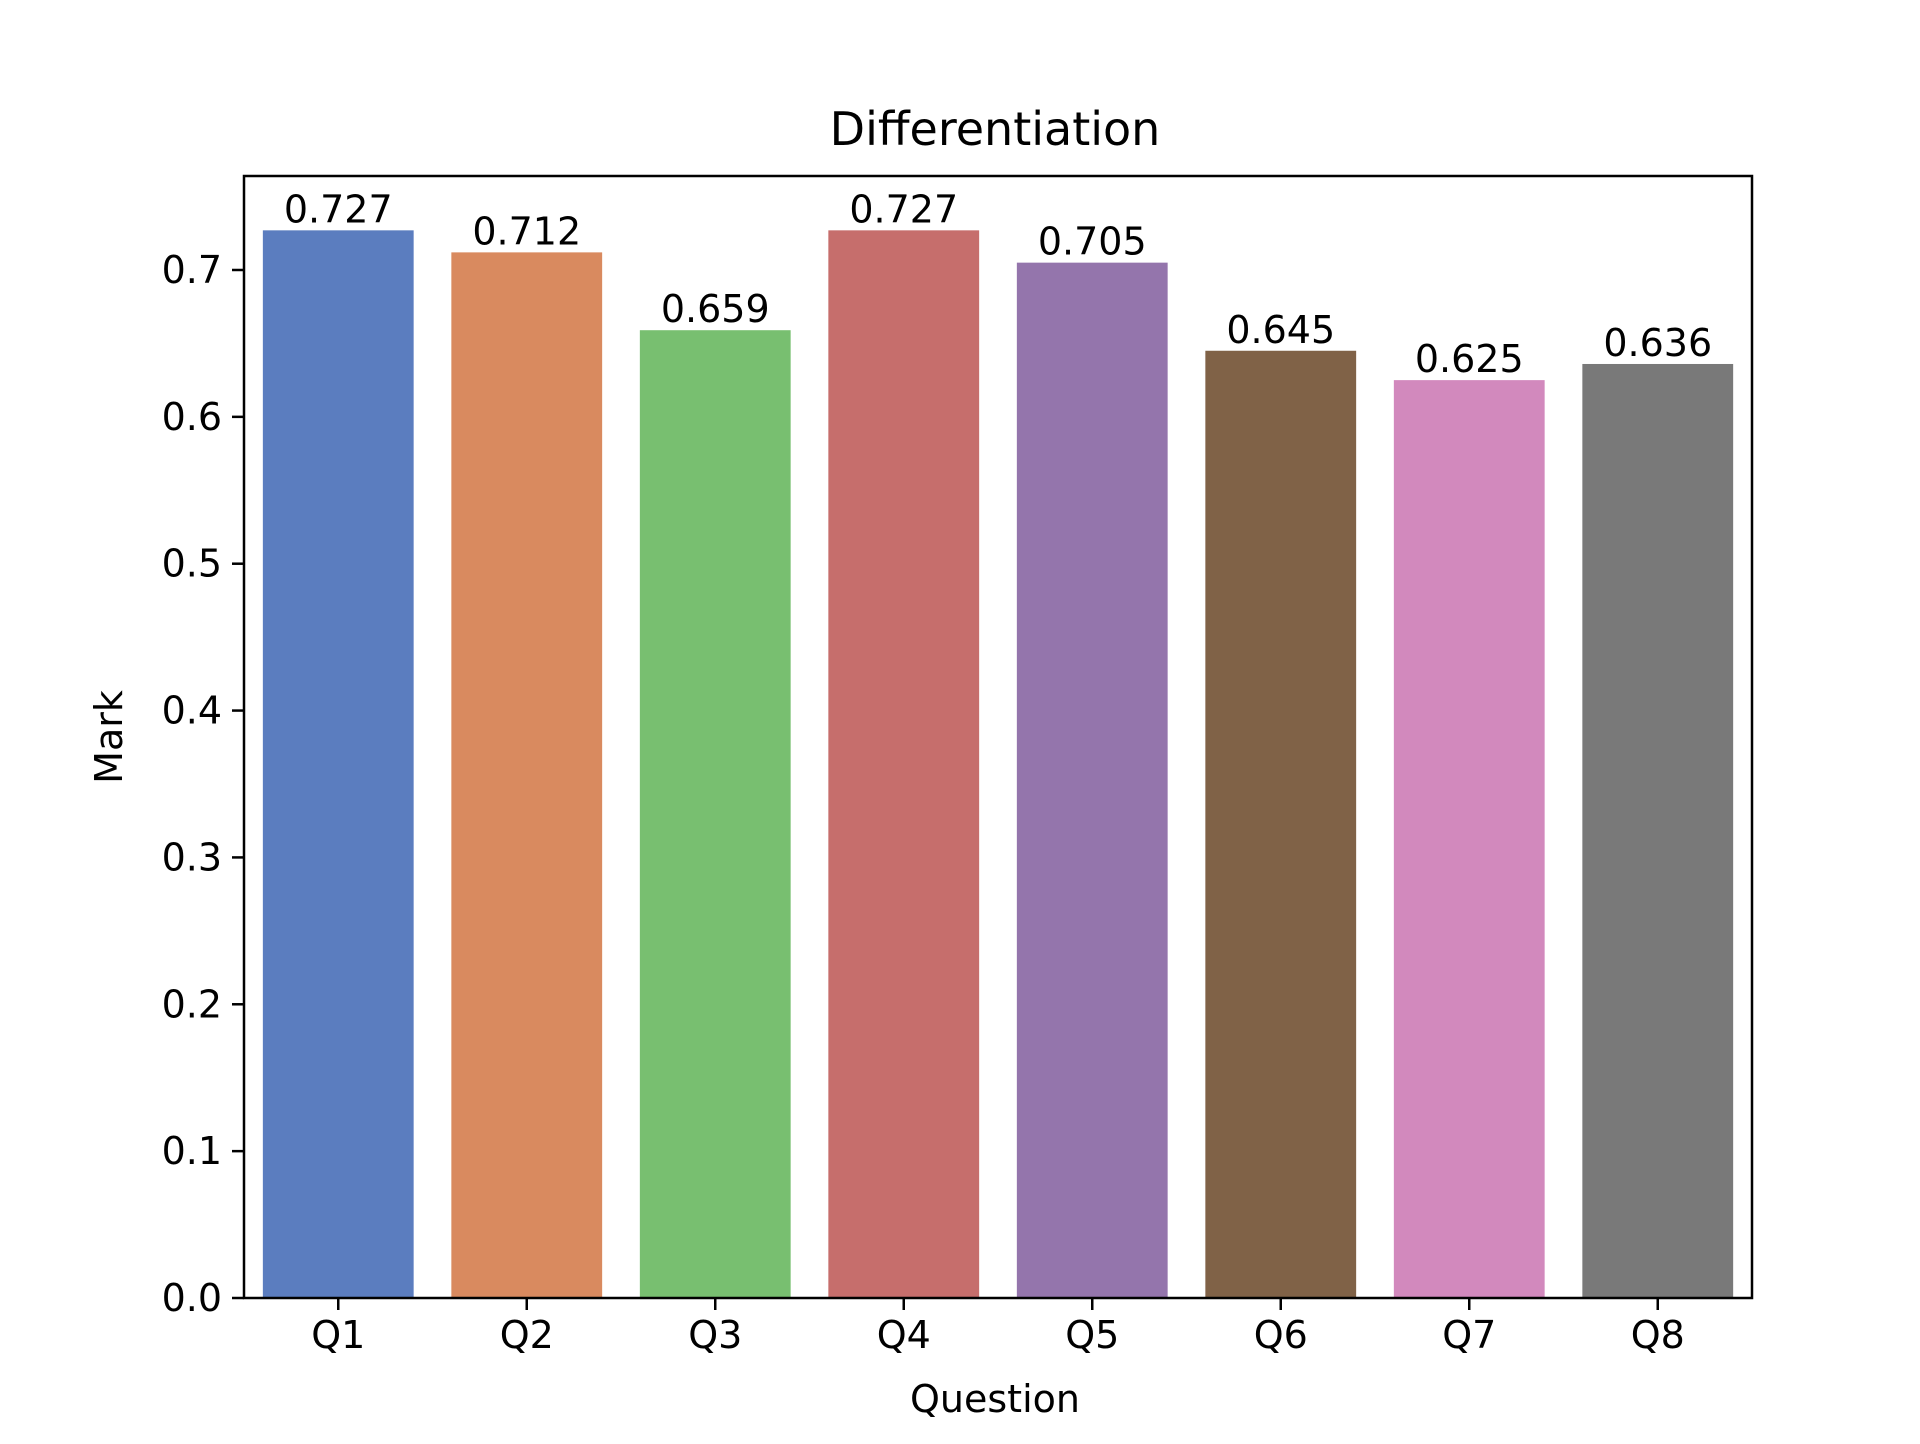 The height and width of the screenshot is (1444, 1920). What do you see at coordinates (192, 1151) in the screenshot?
I see `y-tick-label: 0.1` at bounding box center [192, 1151].